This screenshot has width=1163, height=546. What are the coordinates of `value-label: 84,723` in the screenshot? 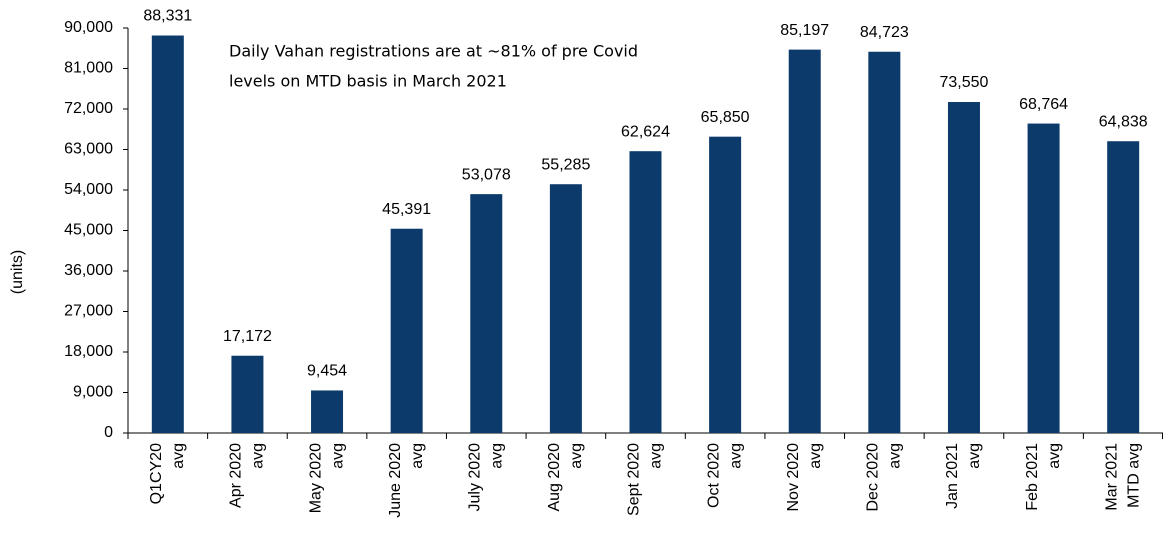 It's located at (884, 32).